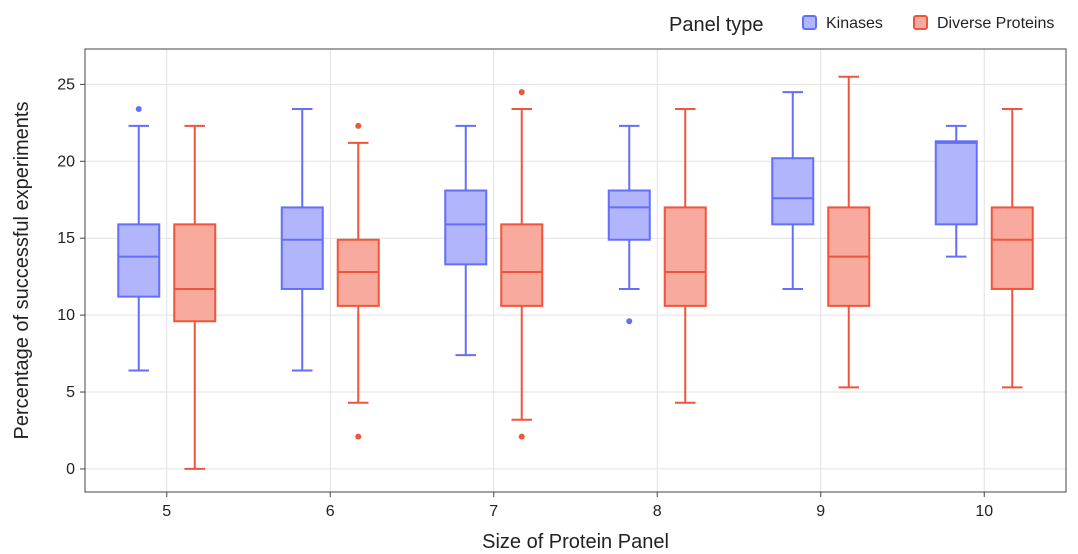  What do you see at coordinates (809, 22) in the screenshot?
I see `legend-swatch-kinases` at bounding box center [809, 22].